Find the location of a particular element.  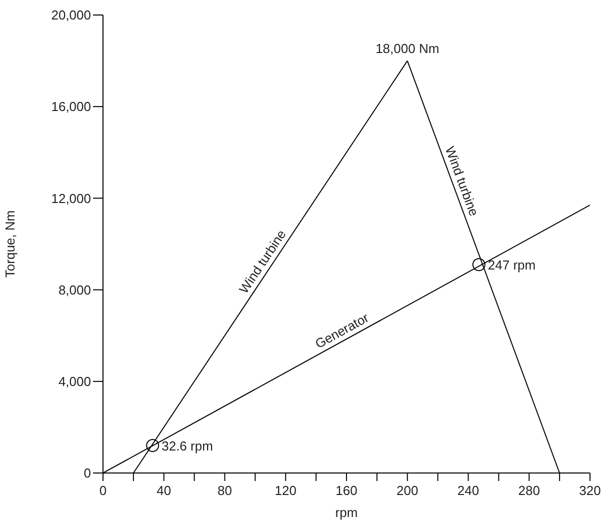

annotation: 247 rpm is located at coordinates (512, 265).